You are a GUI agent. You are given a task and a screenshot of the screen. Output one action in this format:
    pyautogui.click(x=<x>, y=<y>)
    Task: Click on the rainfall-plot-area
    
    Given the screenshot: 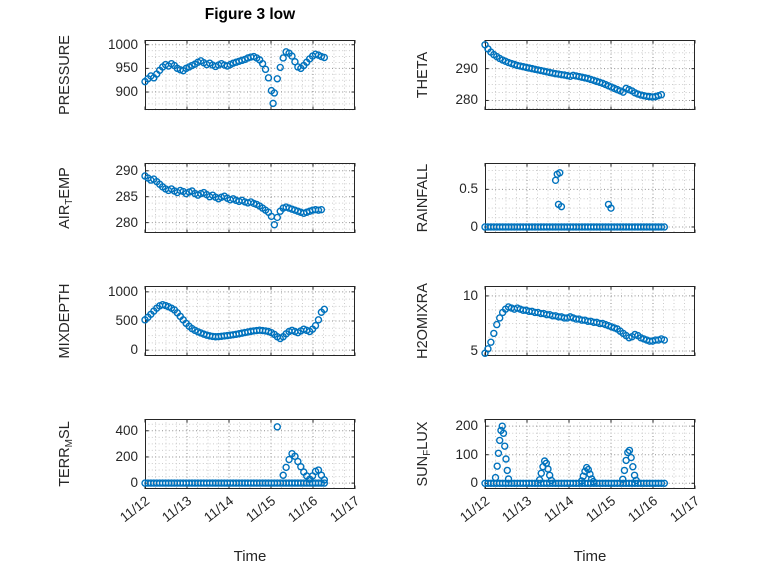 What is the action you would take?
    pyautogui.click(x=588, y=198)
    